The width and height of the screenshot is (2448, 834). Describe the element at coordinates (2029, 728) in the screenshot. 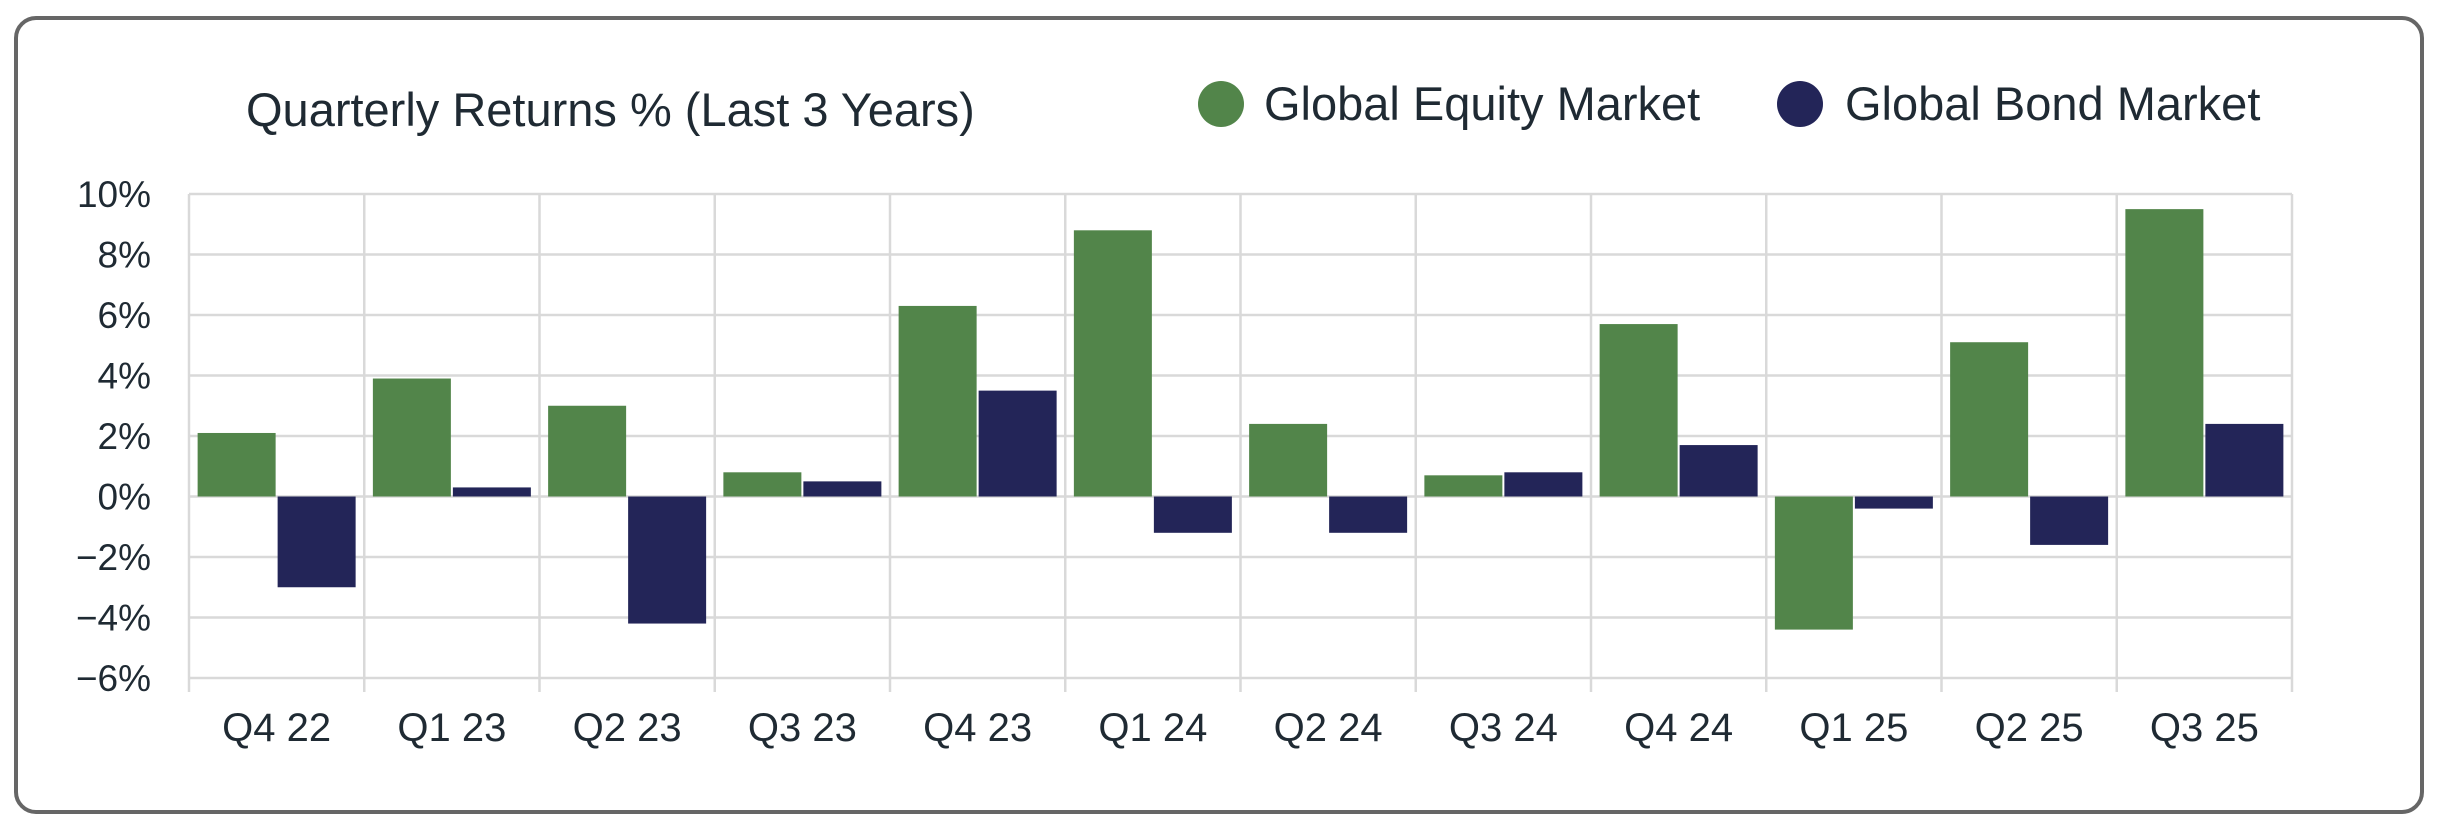

I see `x-tick-label: Q2 25` at that location.